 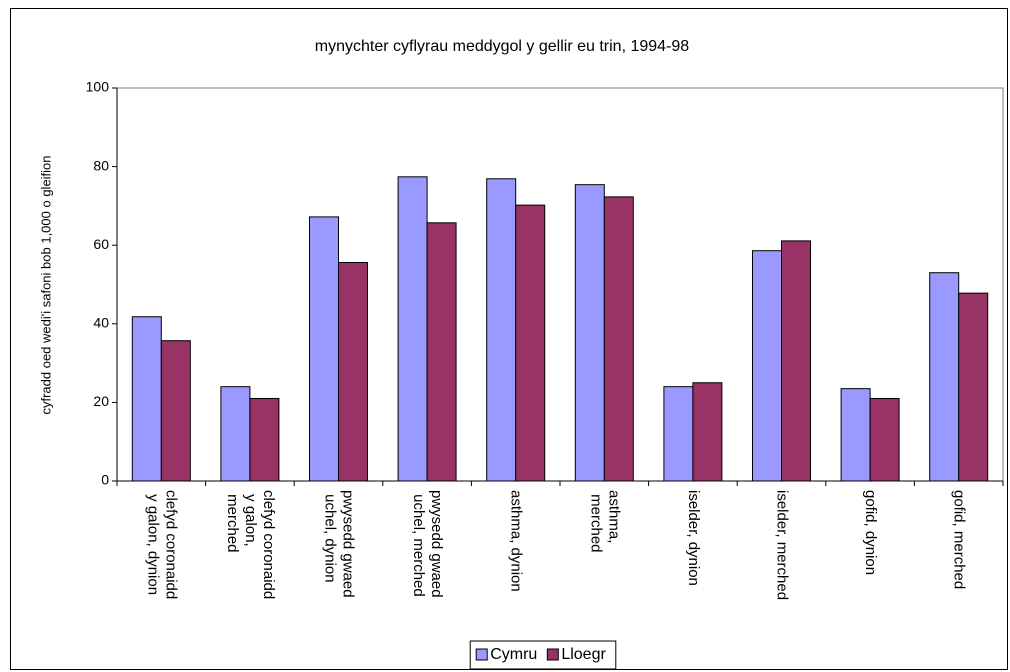 I want to click on y-tick-label: 80, so click(x=101, y=165).